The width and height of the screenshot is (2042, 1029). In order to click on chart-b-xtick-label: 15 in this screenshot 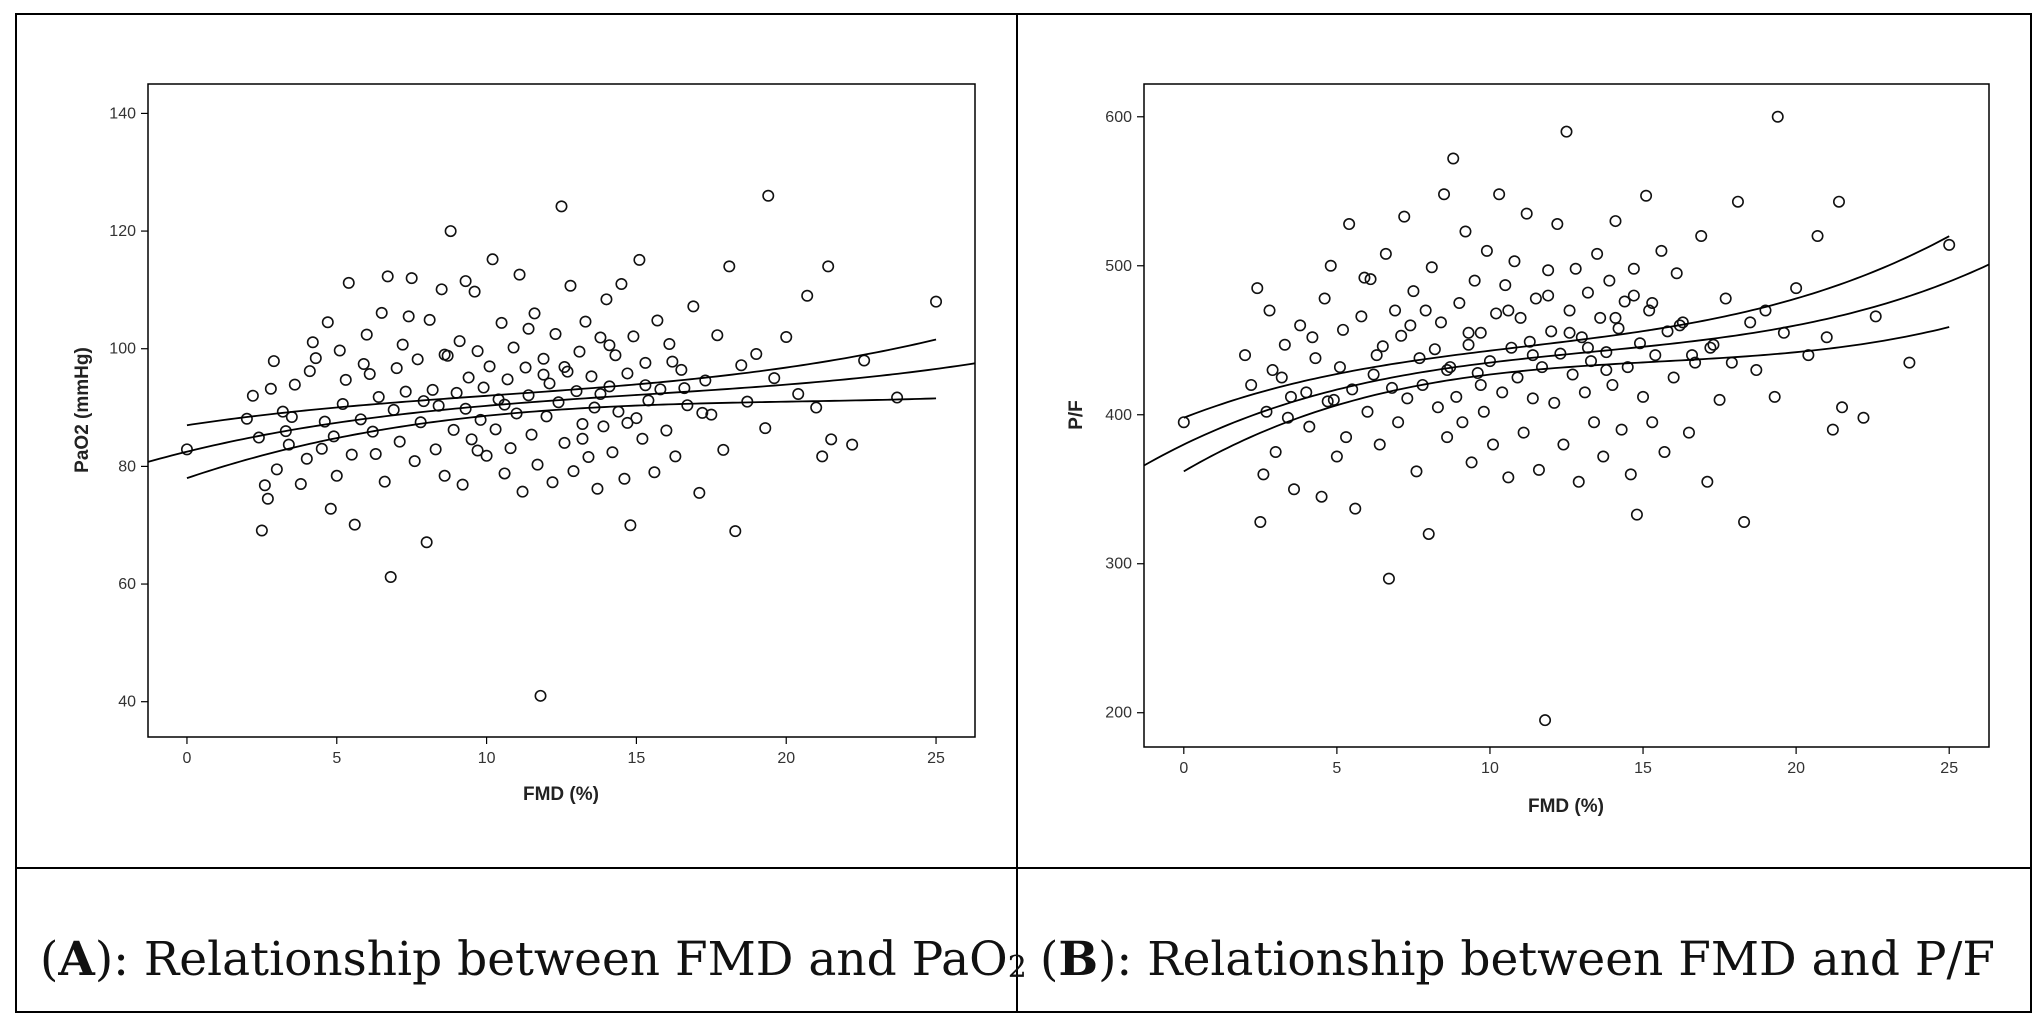, I will do `click(1643, 768)`.